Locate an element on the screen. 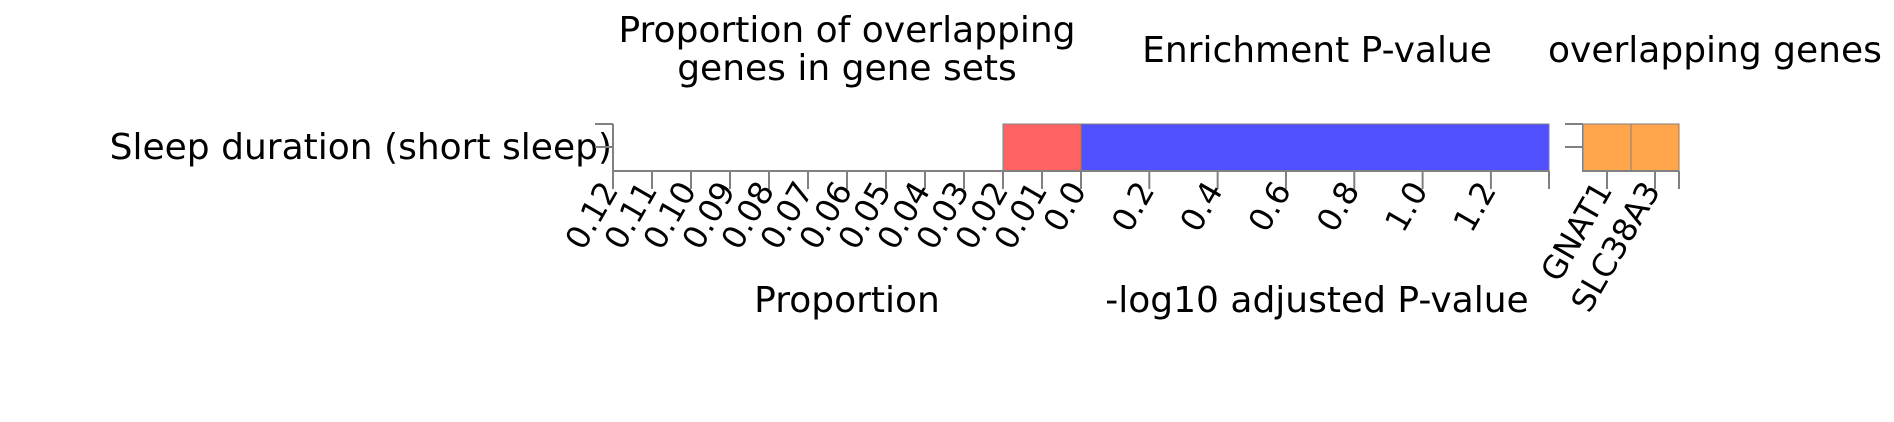  enrichment-tick-label: 1.2 is located at coordinates (1475, 206).